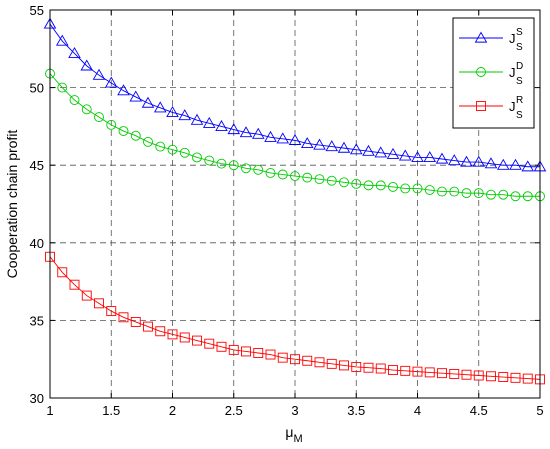 The width and height of the screenshot is (550, 449). I want to click on legend: J SSJ DSJ RS, so click(493, 73).